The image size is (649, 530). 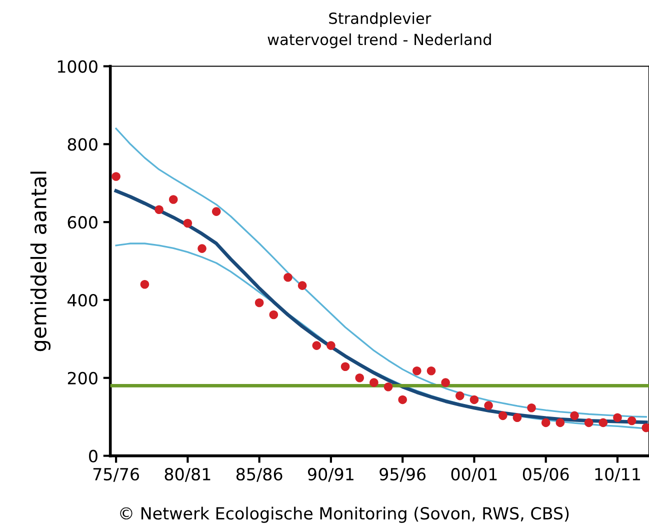 What do you see at coordinates (93, 456) in the screenshot?
I see `y-tick-label: 0` at bounding box center [93, 456].